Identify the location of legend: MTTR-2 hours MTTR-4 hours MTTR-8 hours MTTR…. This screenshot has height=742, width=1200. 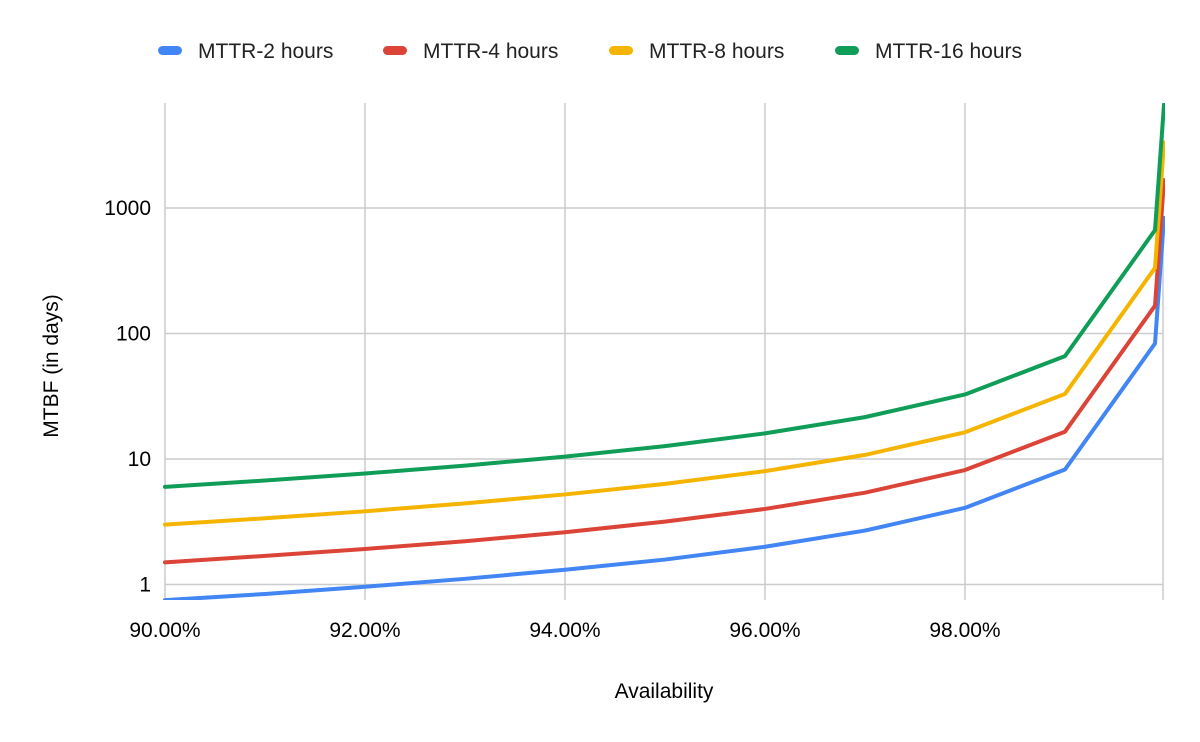
(590, 51).